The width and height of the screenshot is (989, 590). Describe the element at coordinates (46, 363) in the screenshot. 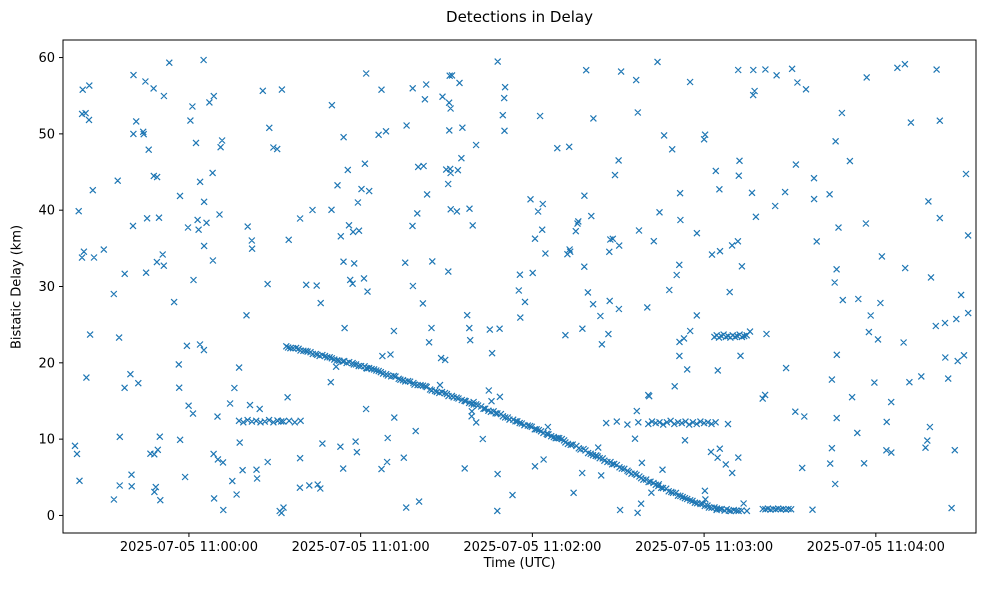

I see `y-tick-label: 20` at that location.